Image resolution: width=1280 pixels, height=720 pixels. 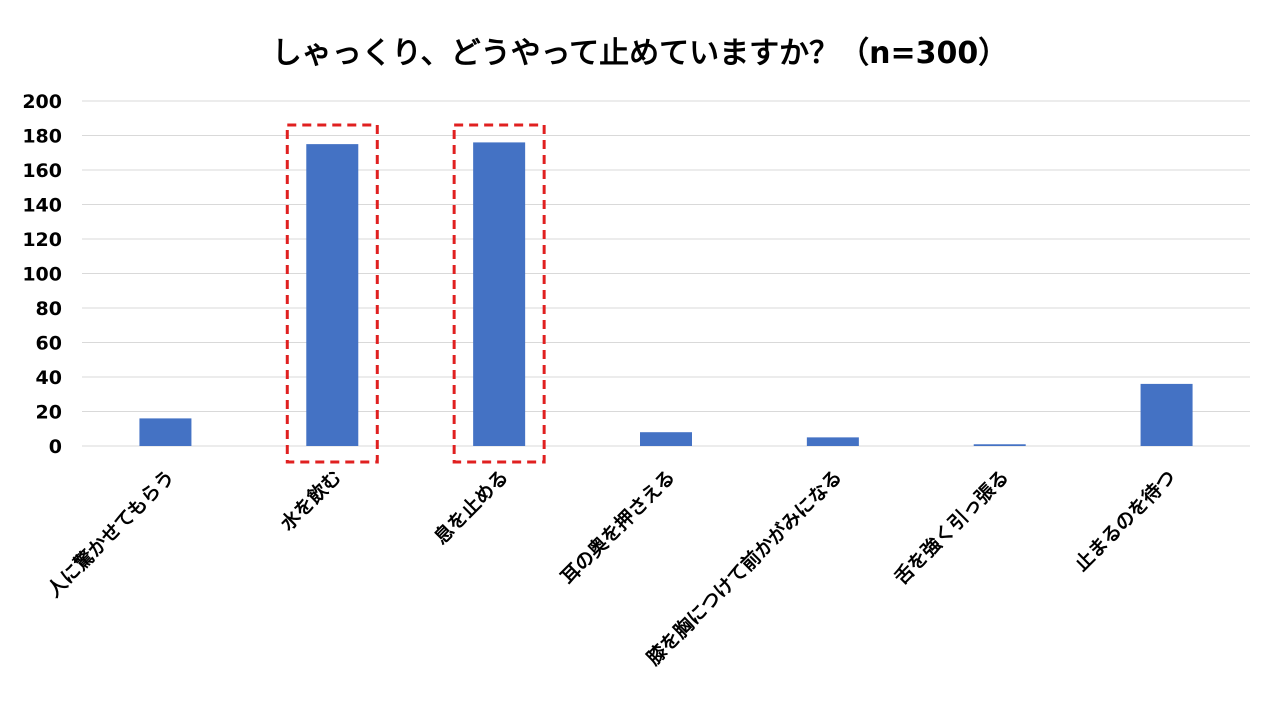 What do you see at coordinates (1125, 520) in the screenshot?
I see `x-tick-label: 止まるのを待つ` at bounding box center [1125, 520].